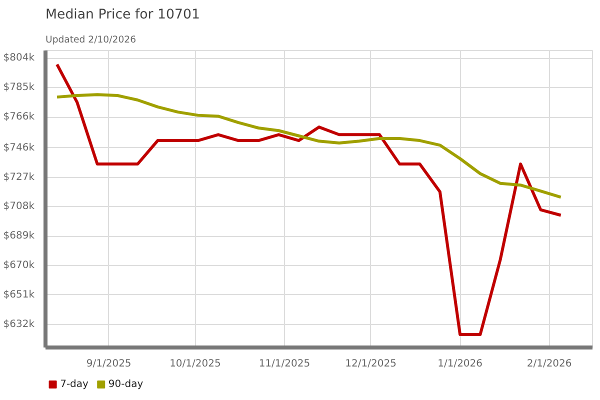  Describe the element at coordinates (74, 384) in the screenshot. I see `legend-label: 7-day` at that location.